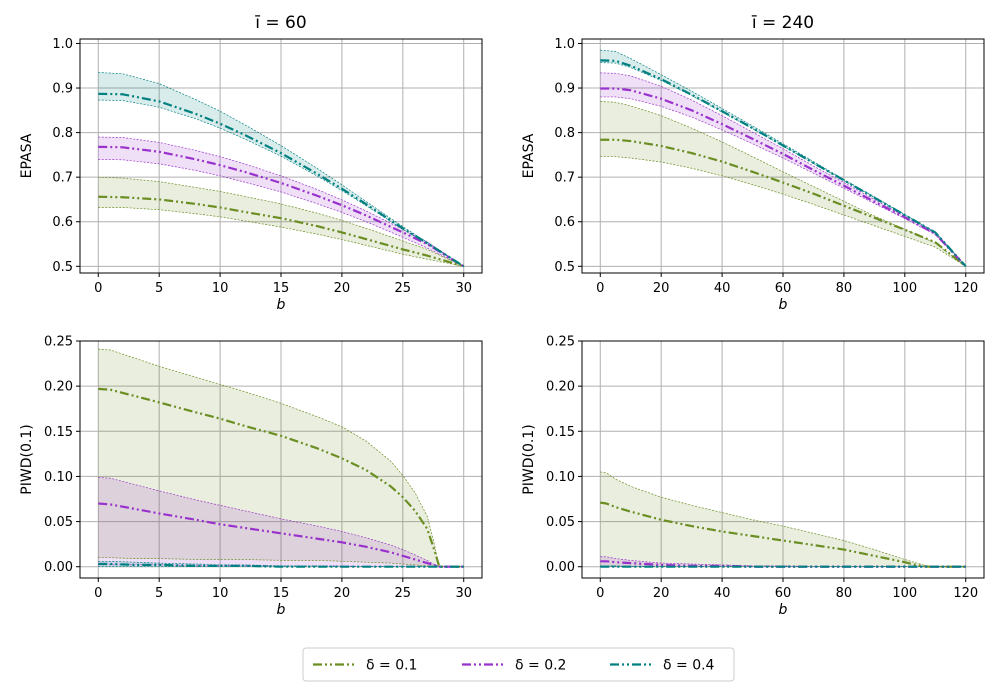 Image resolution: width=997 pixels, height=693 pixels. What do you see at coordinates (529, 459) in the screenshot?
I see `y-axis-label: PIWD(0.1)` at bounding box center [529, 459].